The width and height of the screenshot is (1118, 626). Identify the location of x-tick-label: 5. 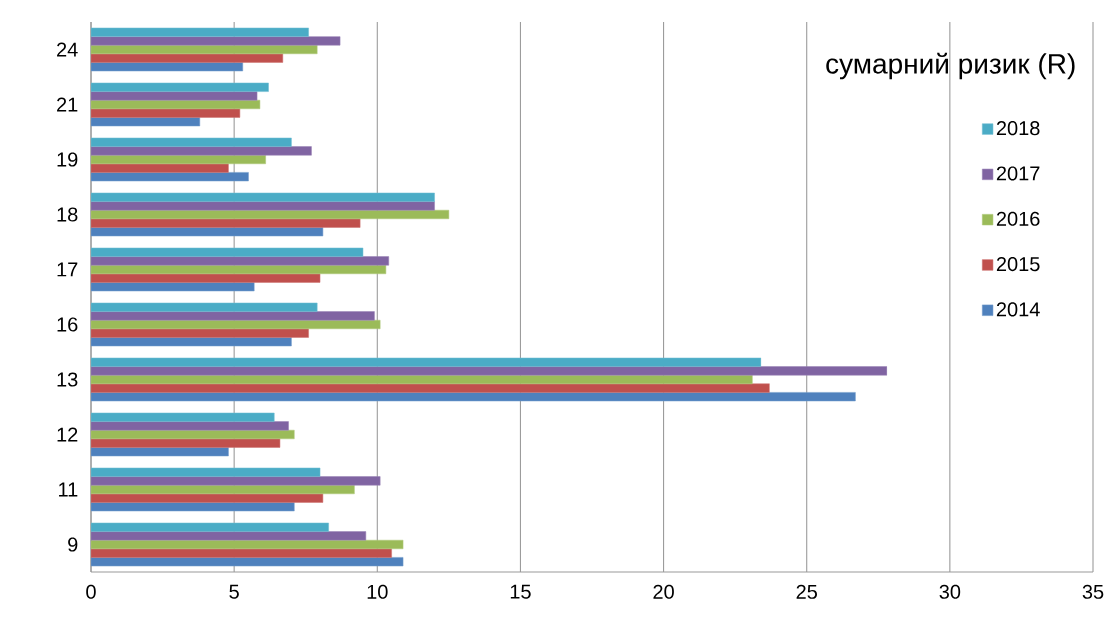
(234, 591).